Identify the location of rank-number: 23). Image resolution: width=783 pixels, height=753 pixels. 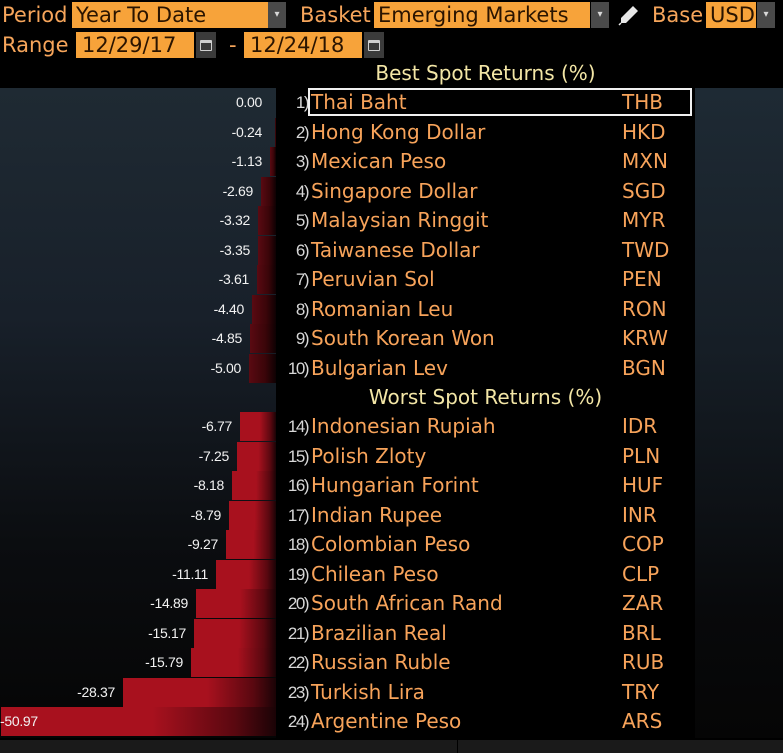
(298, 692).